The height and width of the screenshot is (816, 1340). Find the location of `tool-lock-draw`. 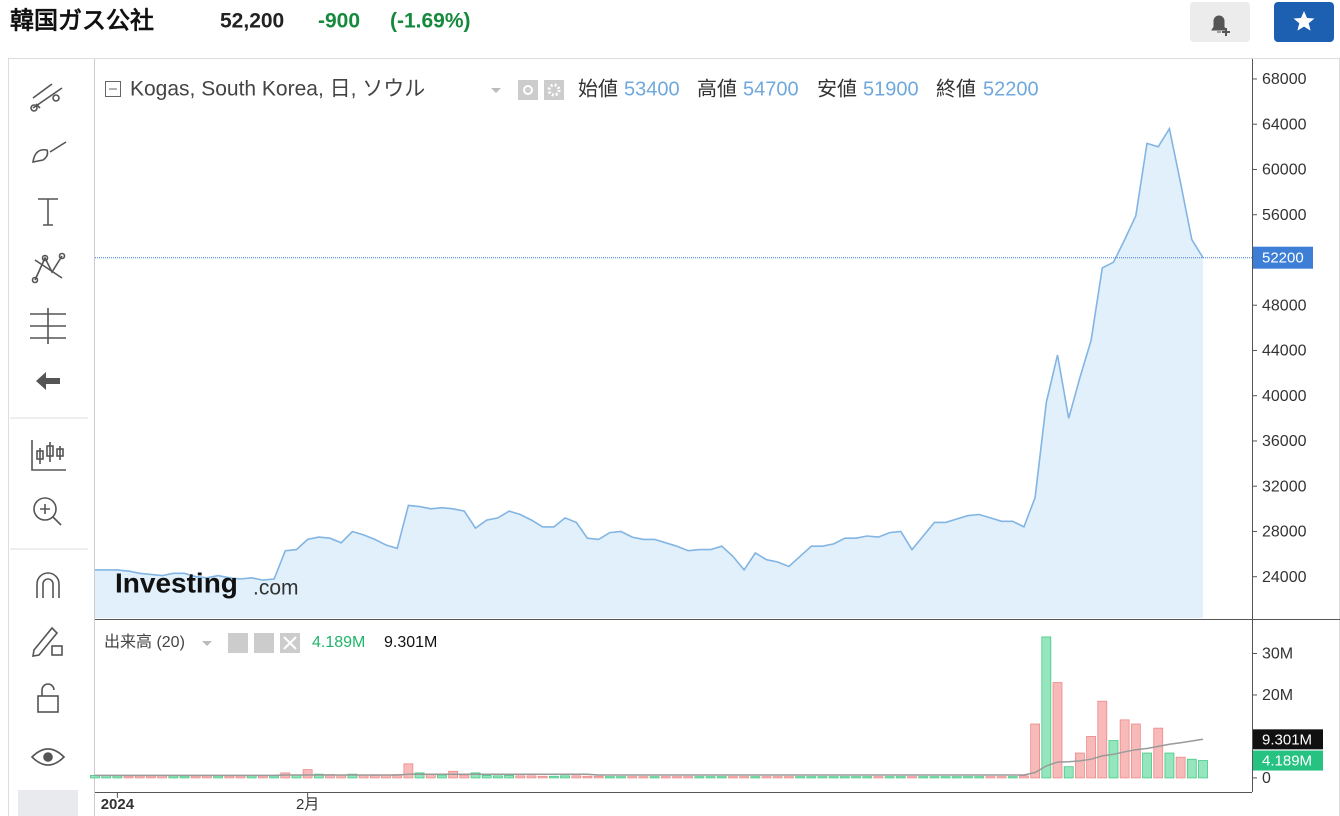

tool-lock-draw is located at coordinates (47, 641).